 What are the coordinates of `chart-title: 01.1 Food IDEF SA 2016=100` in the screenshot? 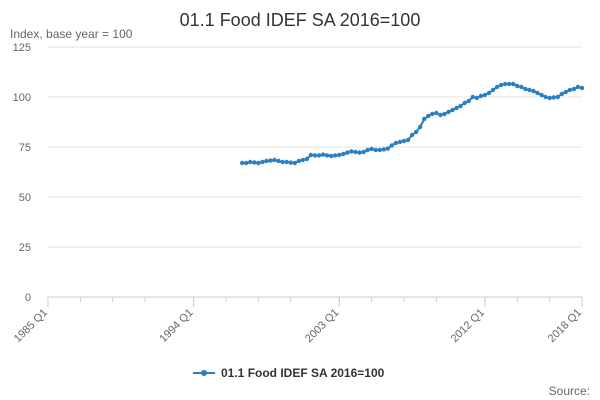 It's located at (300, 20).